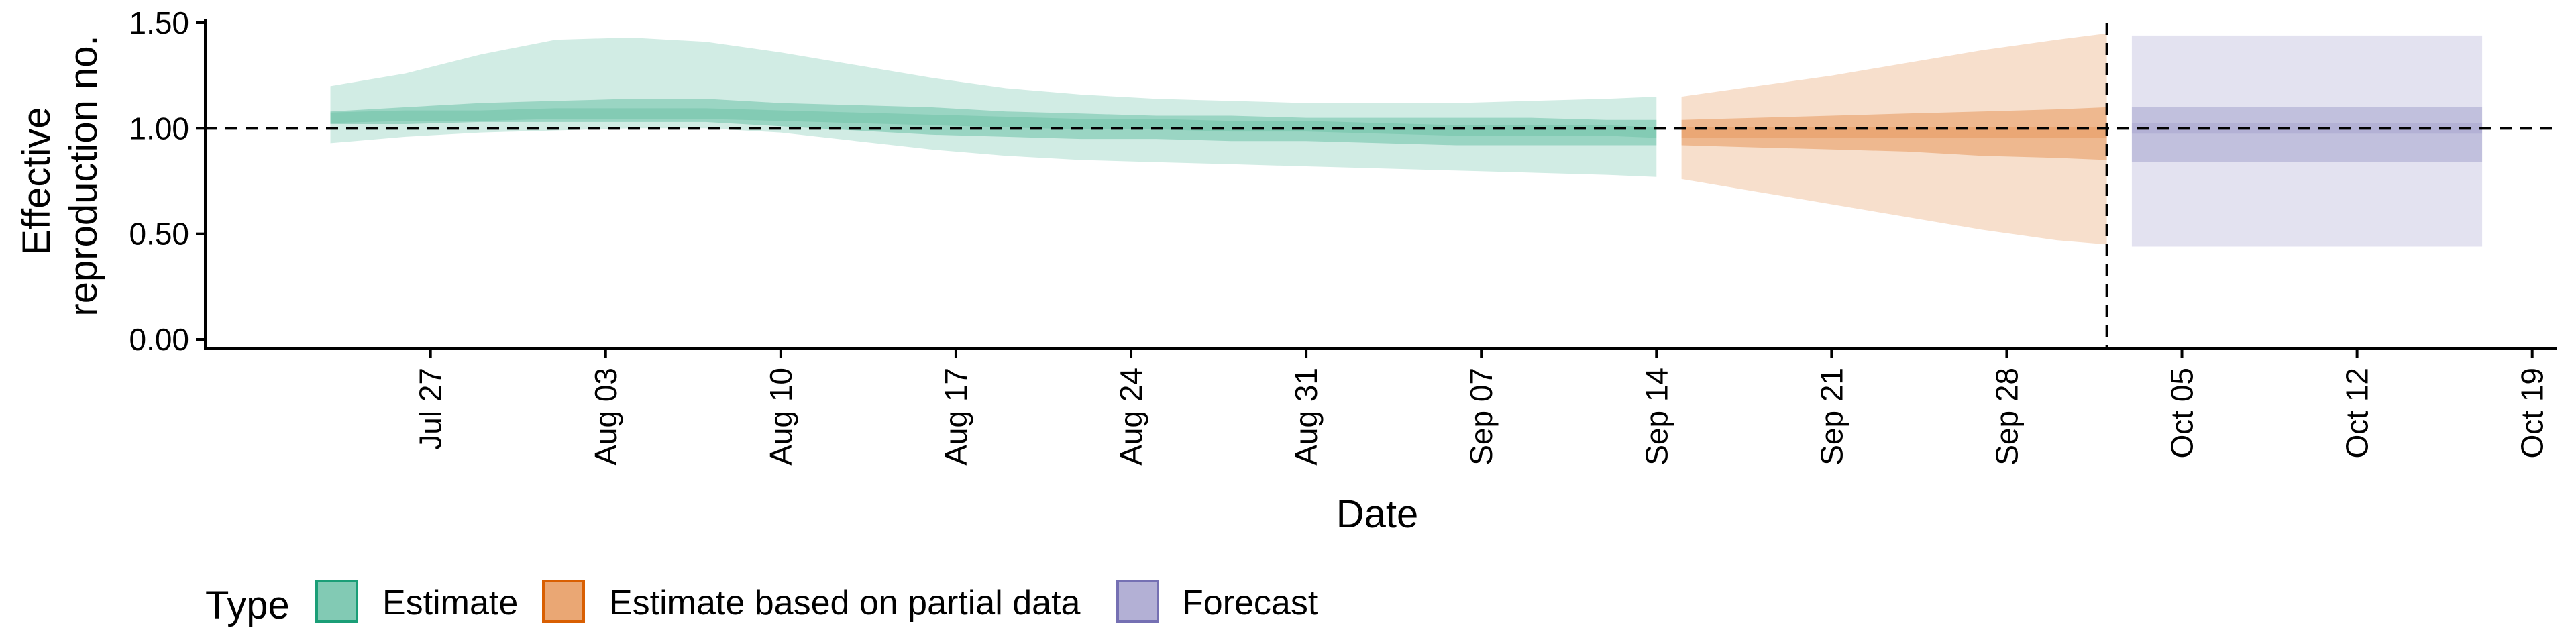  What do you see at coordinates (159, 339) in the screenshot?
I see `y-tick-label: 0.00` at bounding box center [159, 339].